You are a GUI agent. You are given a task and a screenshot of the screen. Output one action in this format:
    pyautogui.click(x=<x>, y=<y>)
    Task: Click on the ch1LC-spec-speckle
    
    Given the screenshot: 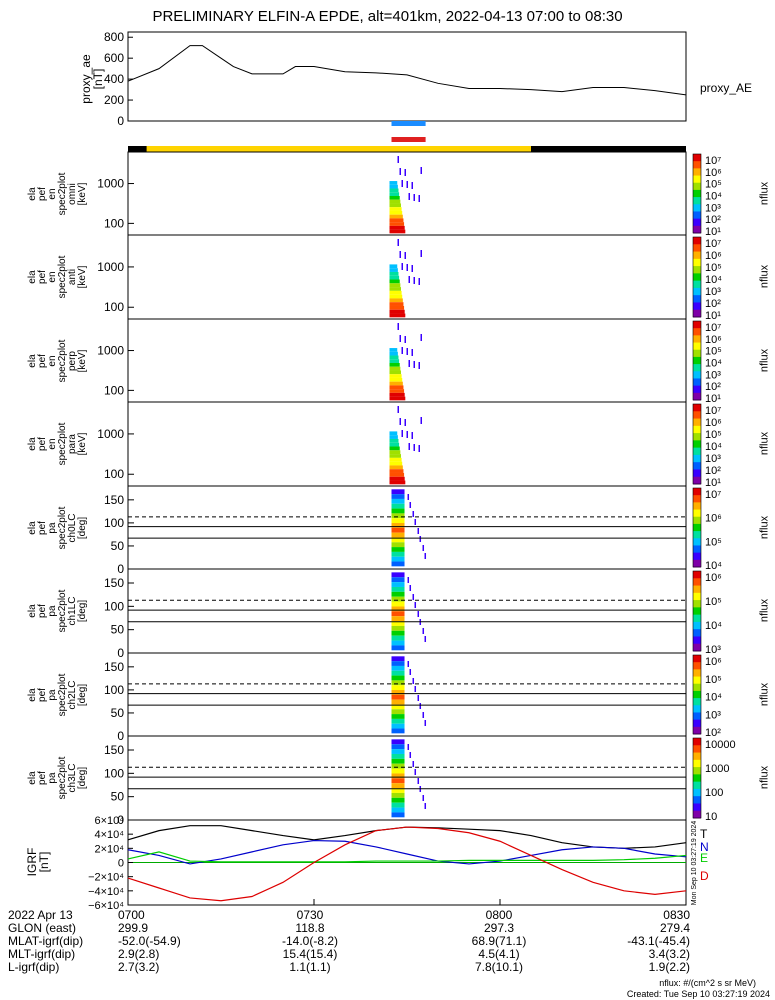 What is the action you would take?
    pyautogui.click(x=415, y=605)
    